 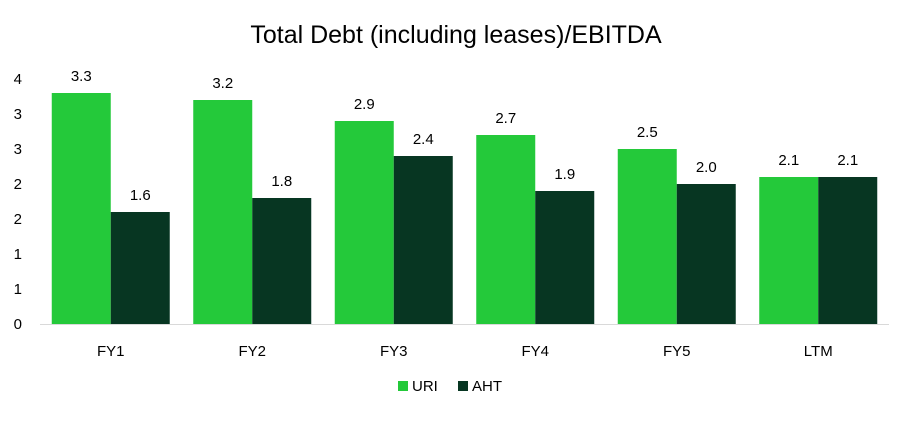 What do you see at coordinates (647, 132) in the screenshot?
I see `data-label-uri-fy5: 2.5` at bounding box center [647, 132].